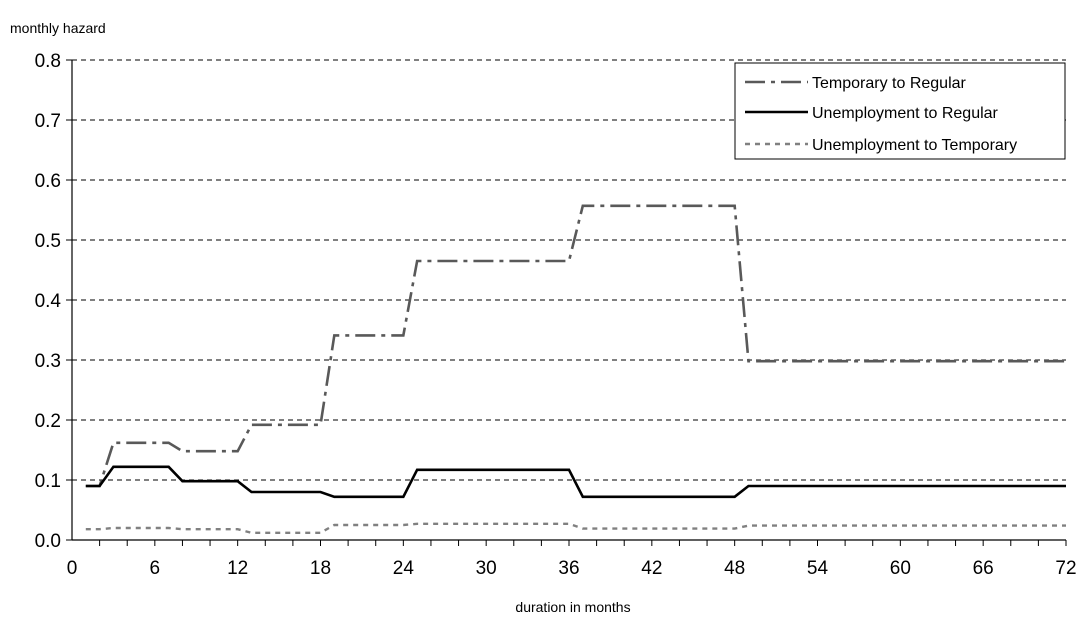 Image resolution: width=1079 pixels, height=619 pixels. I want to click on y-tick-label: 0.3, so click(48, 361).